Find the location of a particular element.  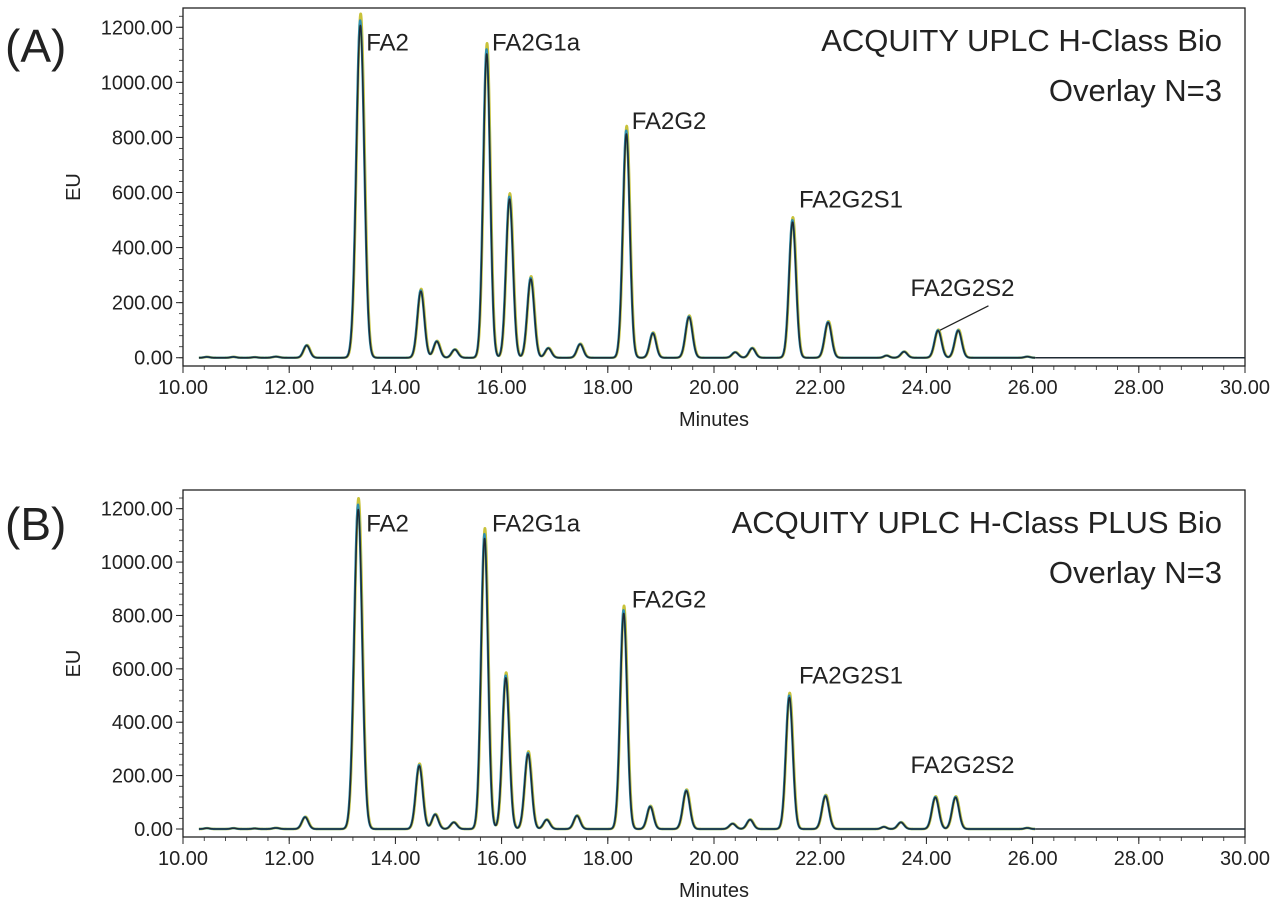

peak-pointer-line is located at coordinates (964, 318).